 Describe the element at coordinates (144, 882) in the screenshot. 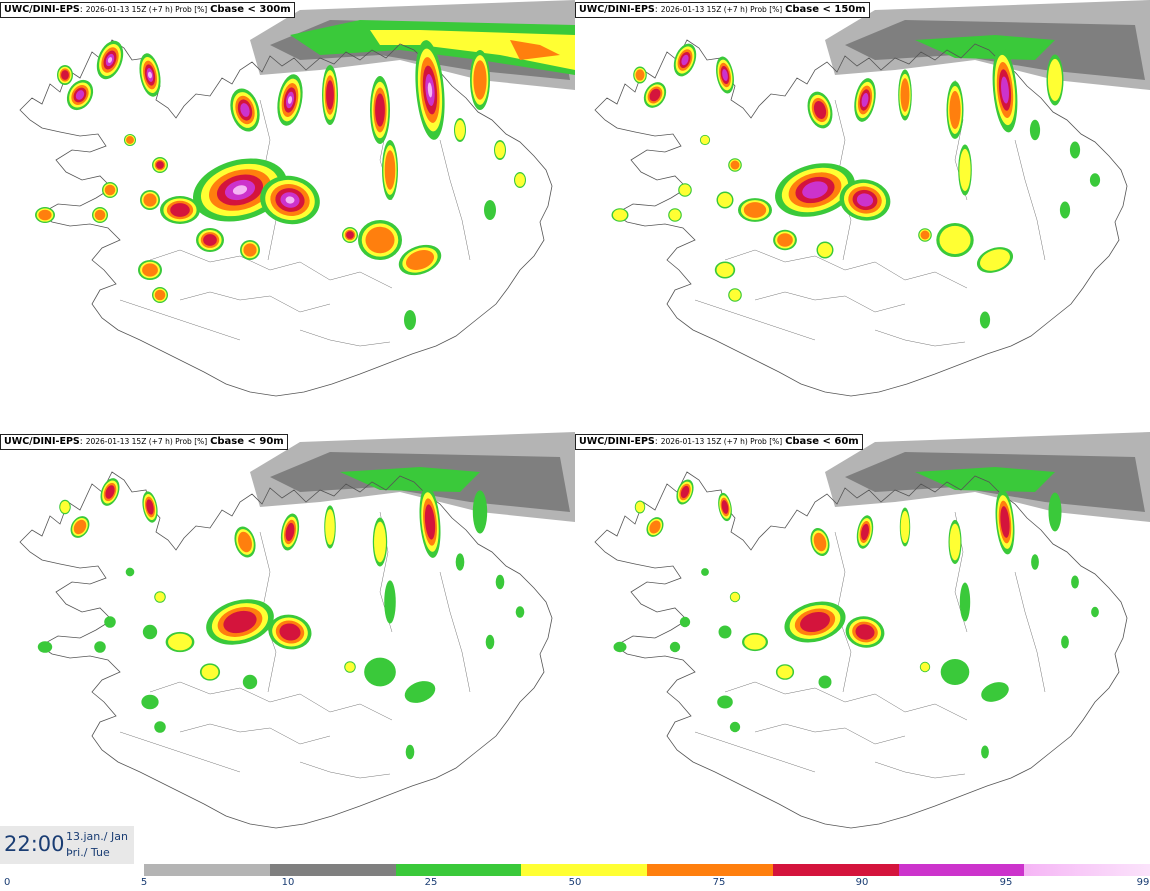

I see `colorbar-tick-label: 5` at that location.